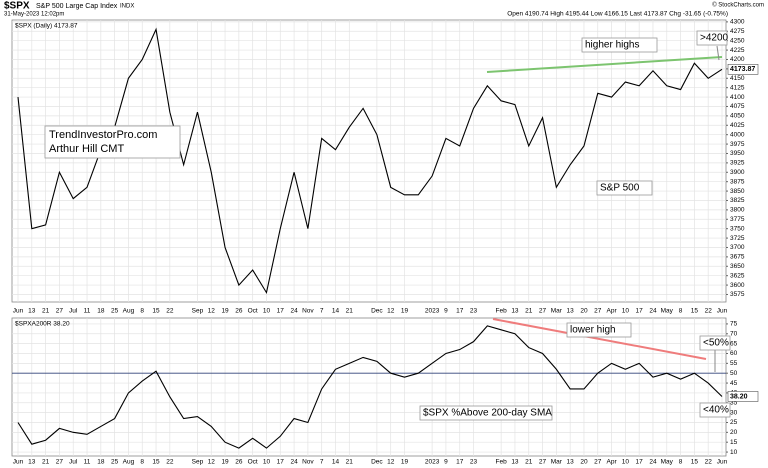  I want to click on pointer, so click(718, 53).